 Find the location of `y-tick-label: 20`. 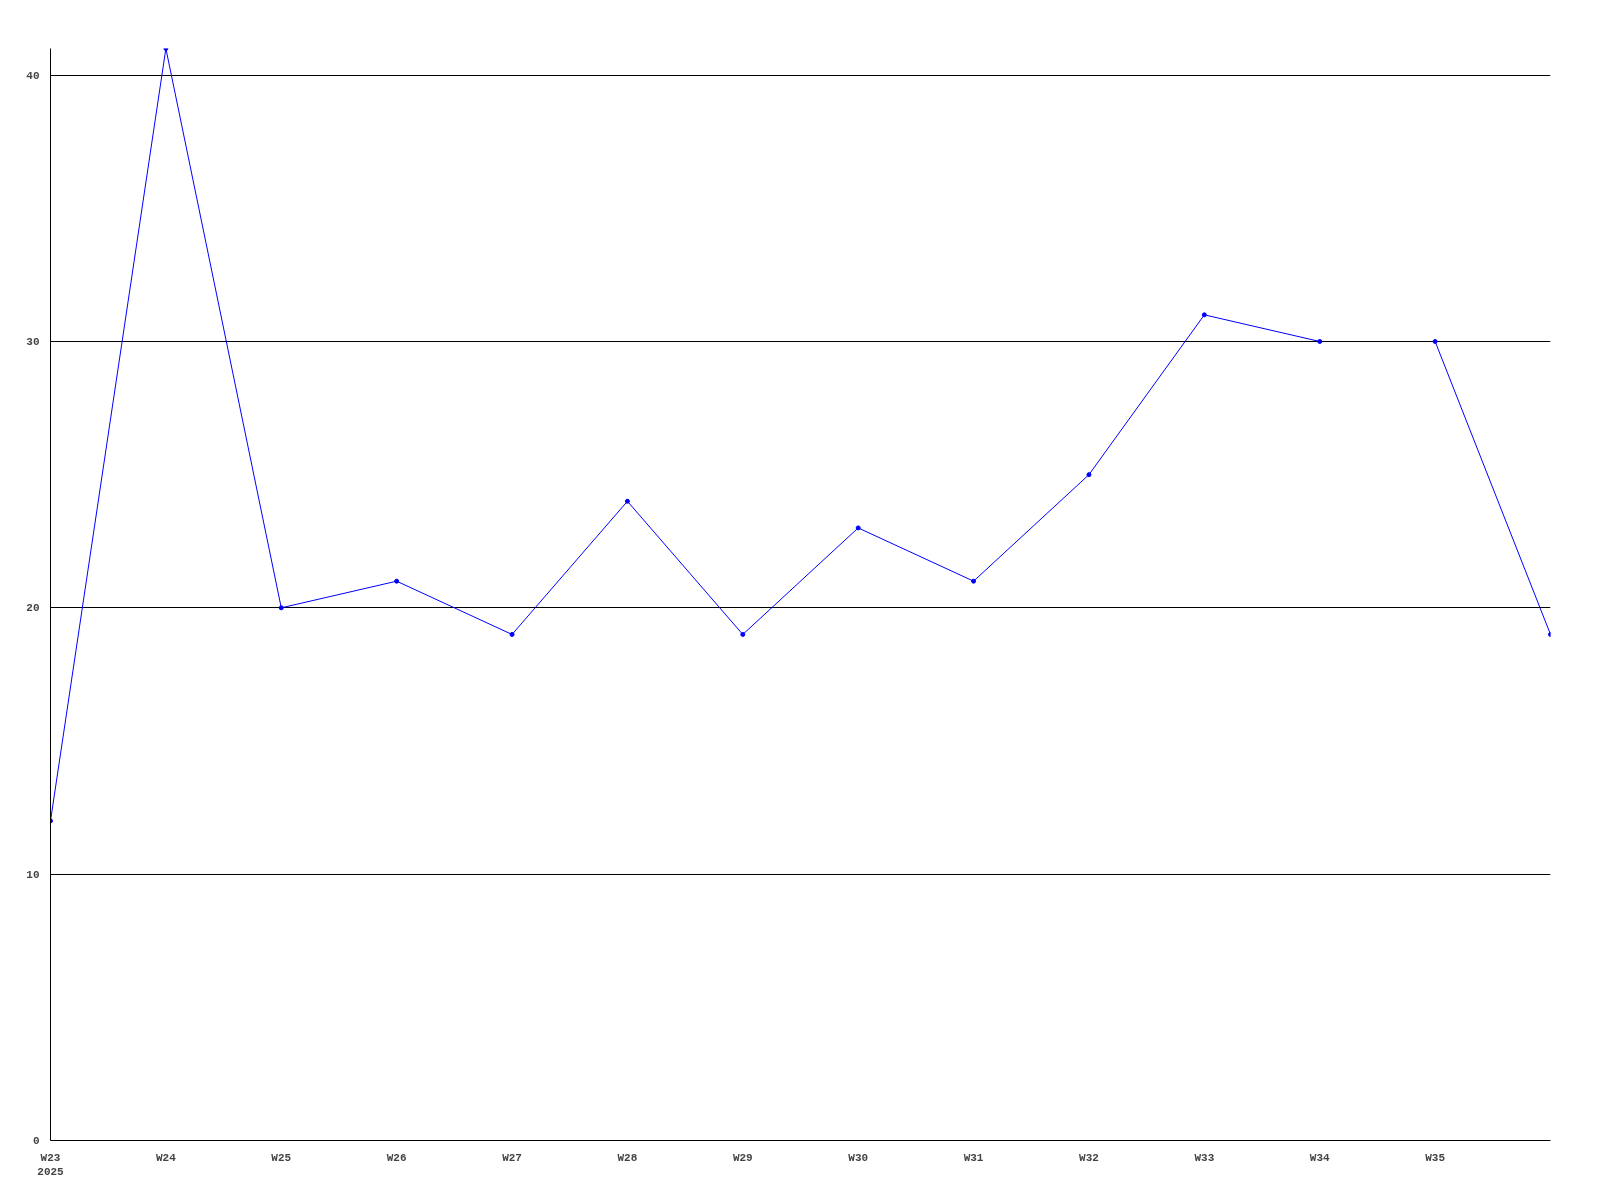

y-tick-label: 20 is located at coordinates (33, 608).